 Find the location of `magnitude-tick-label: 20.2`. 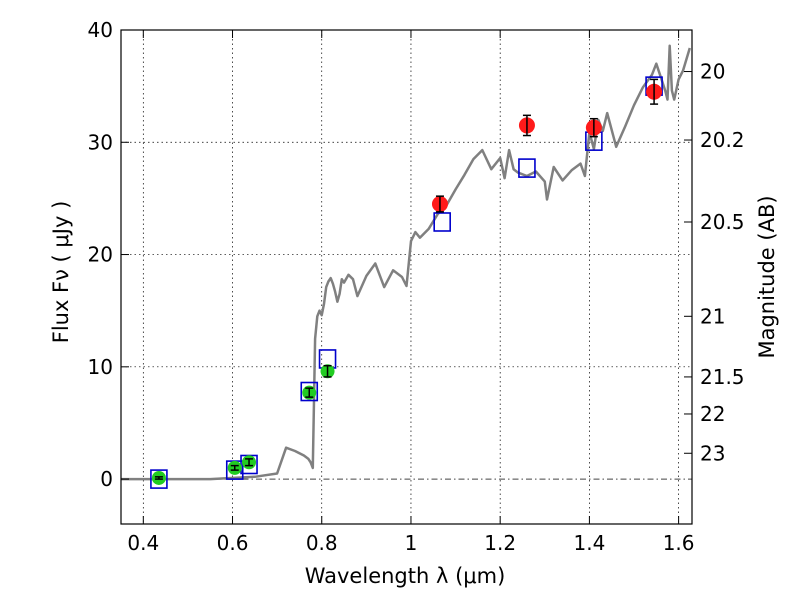

magnitude-tick-label: 20.2 is located at coordinates (722, 140).